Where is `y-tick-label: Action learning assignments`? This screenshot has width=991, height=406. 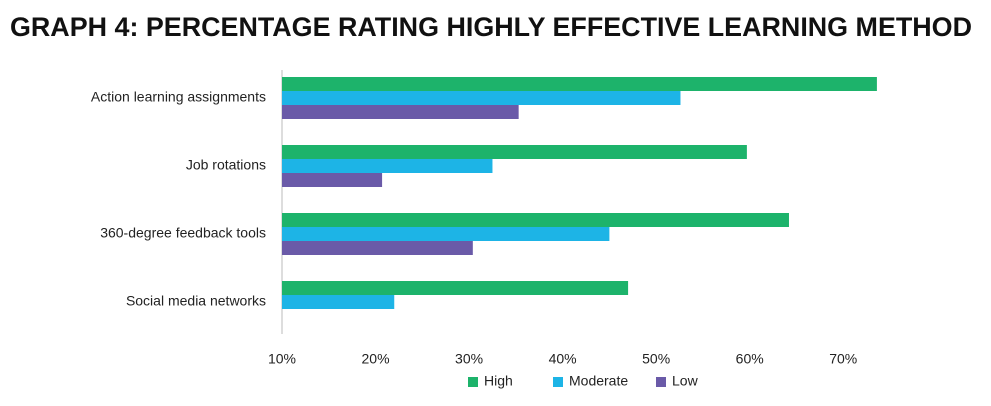
y-tick-label: Action learning assignments is located at coordinates (178, 97).